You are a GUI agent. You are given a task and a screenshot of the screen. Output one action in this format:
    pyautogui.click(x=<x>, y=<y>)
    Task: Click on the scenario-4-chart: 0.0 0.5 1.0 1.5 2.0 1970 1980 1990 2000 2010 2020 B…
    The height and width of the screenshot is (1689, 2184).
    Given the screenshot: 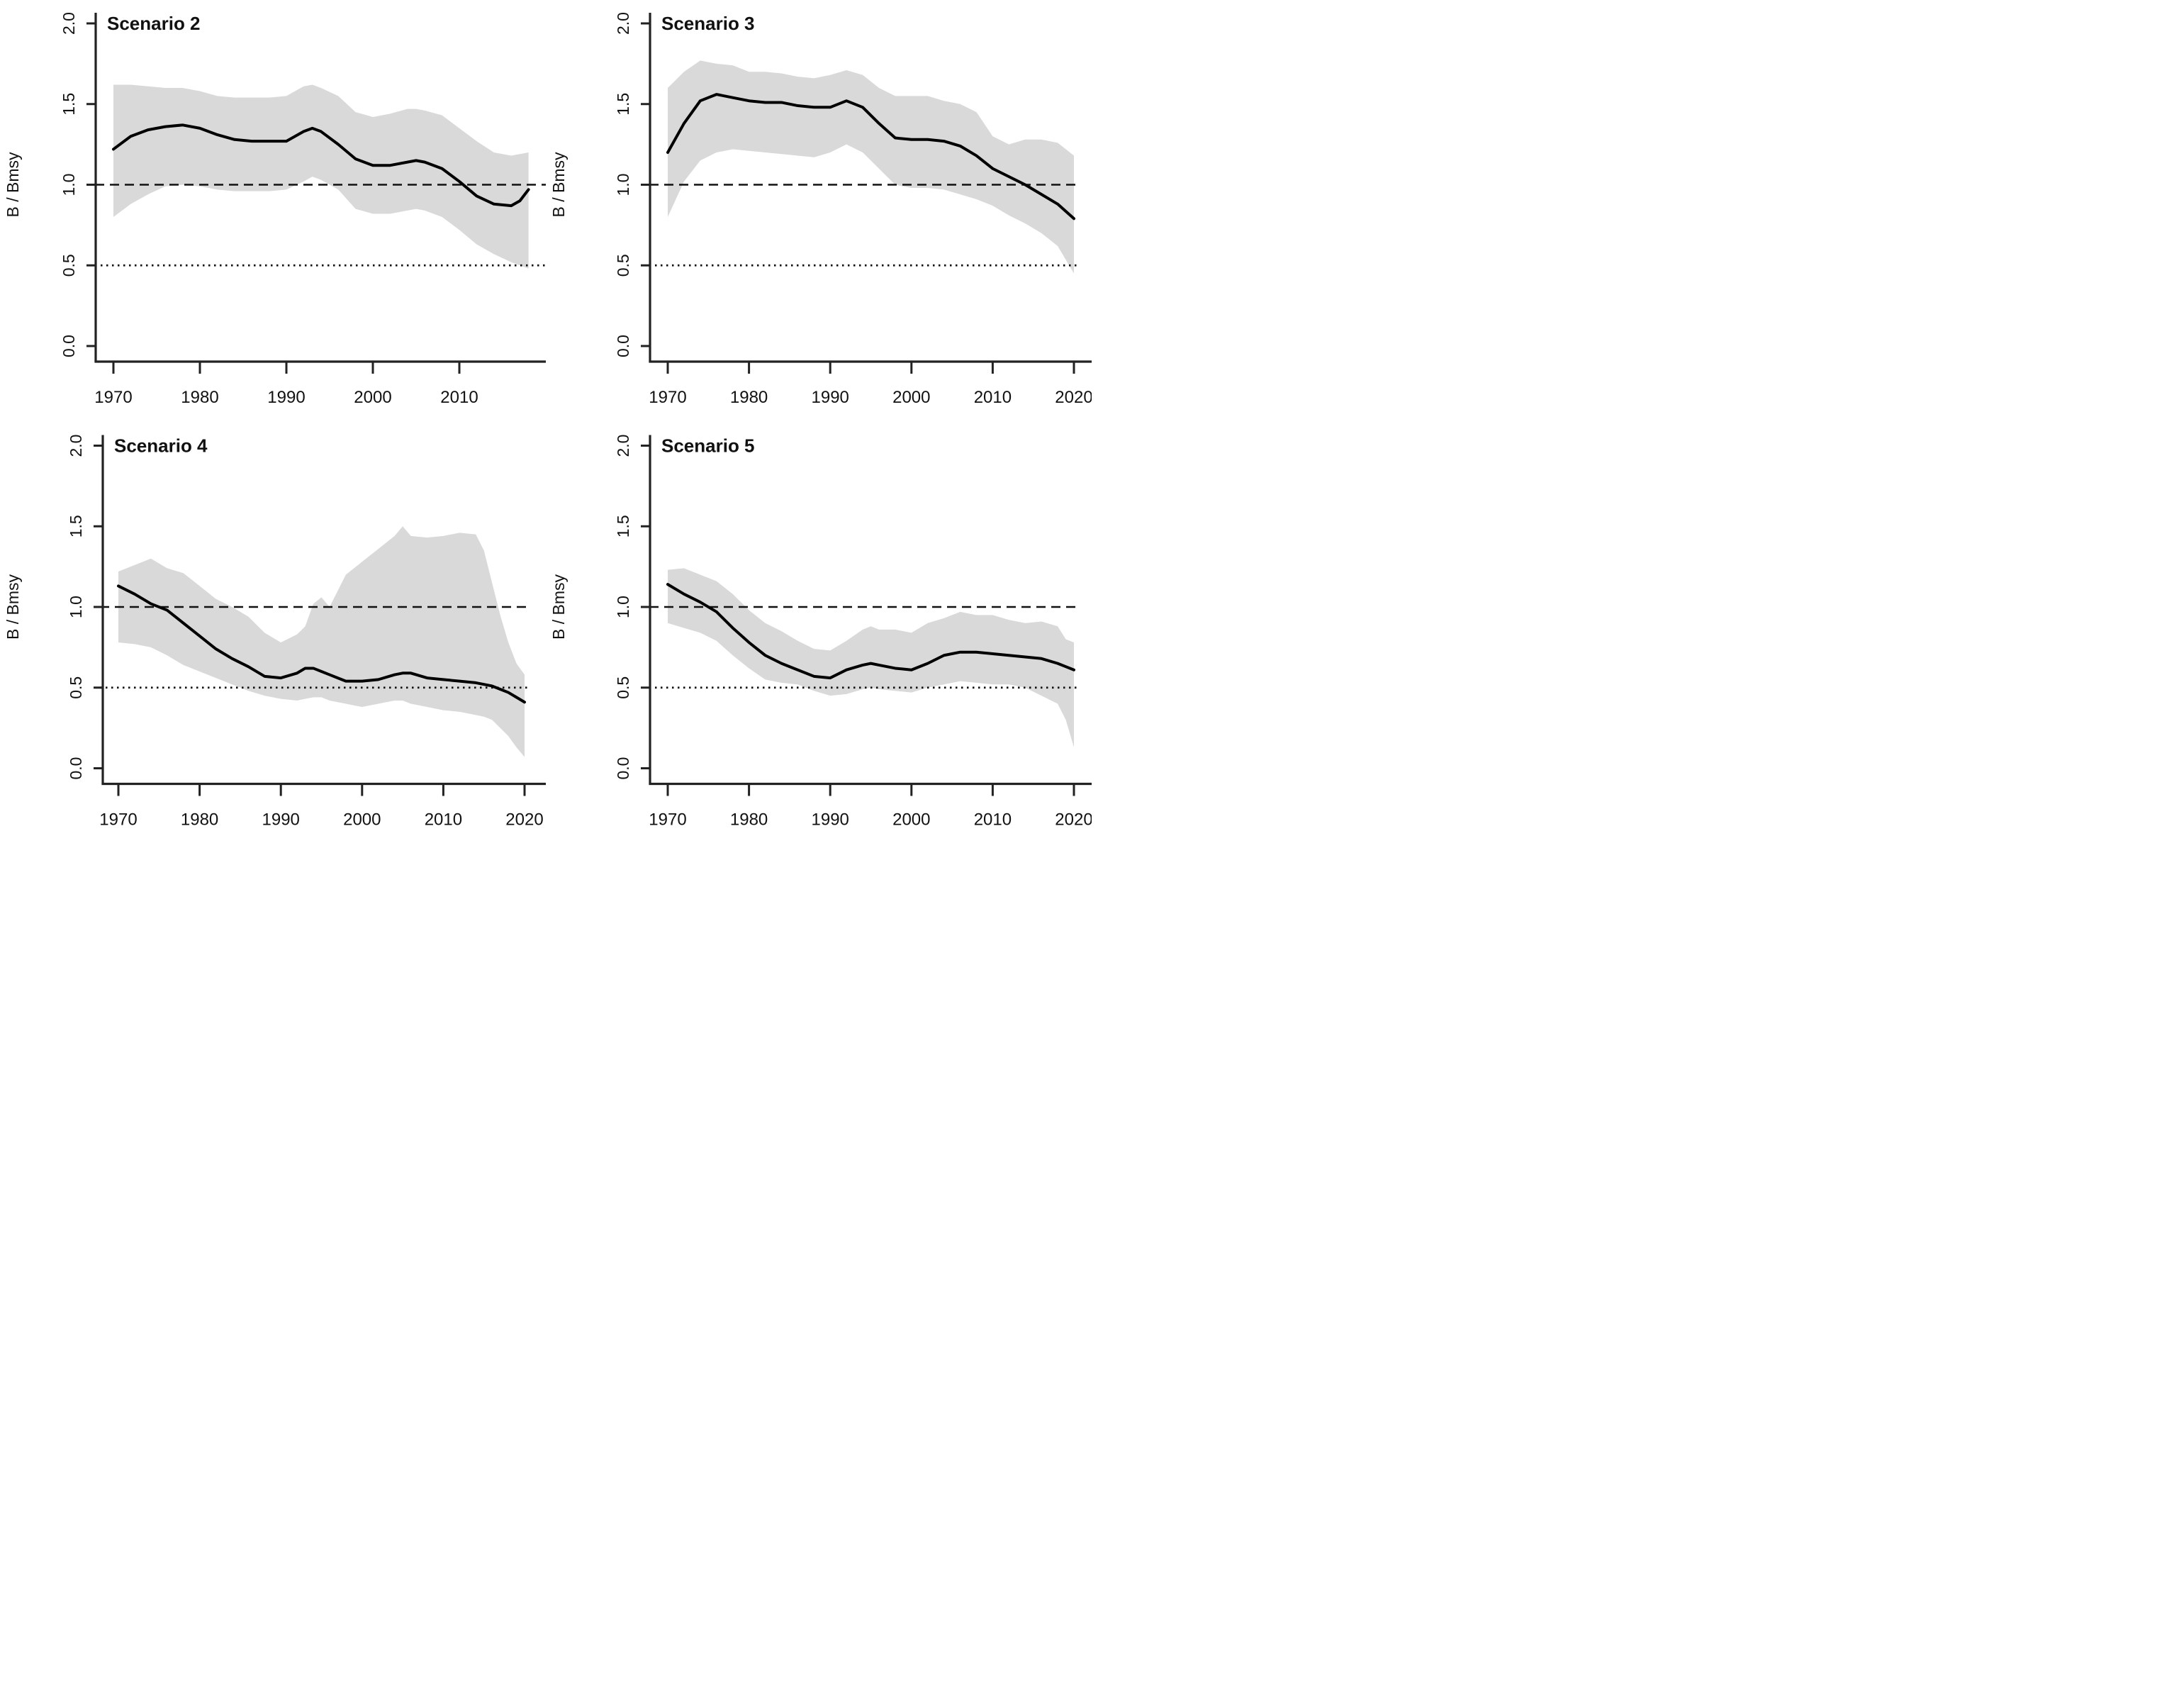 What is the action you would take?
    pyautogui.click(x=273, y=633)
    